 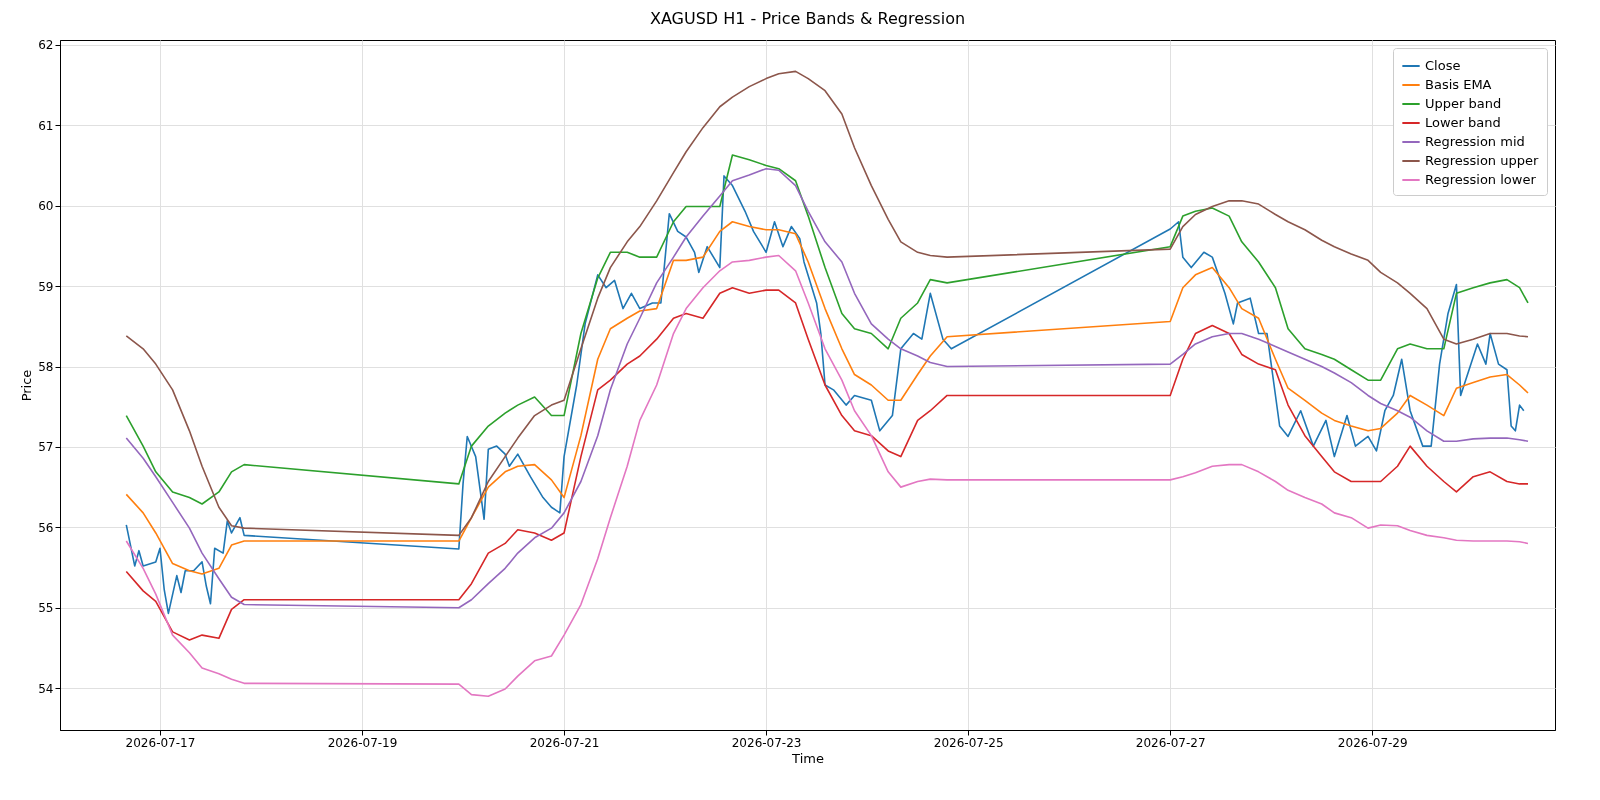 I want to click on x-tick-label: 2026-07-27, so click(x=1170, y=742).